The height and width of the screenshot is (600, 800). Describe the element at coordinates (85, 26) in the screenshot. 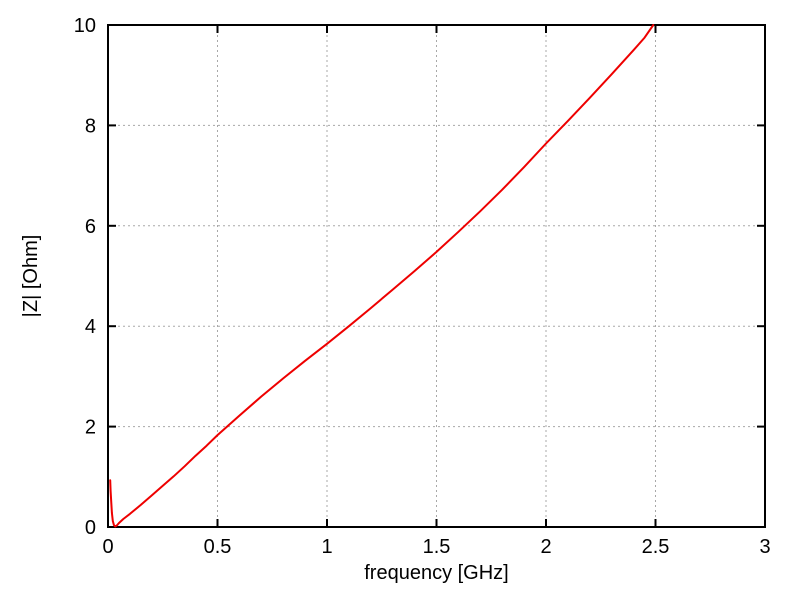

I see `svg-text: 10` at that location.